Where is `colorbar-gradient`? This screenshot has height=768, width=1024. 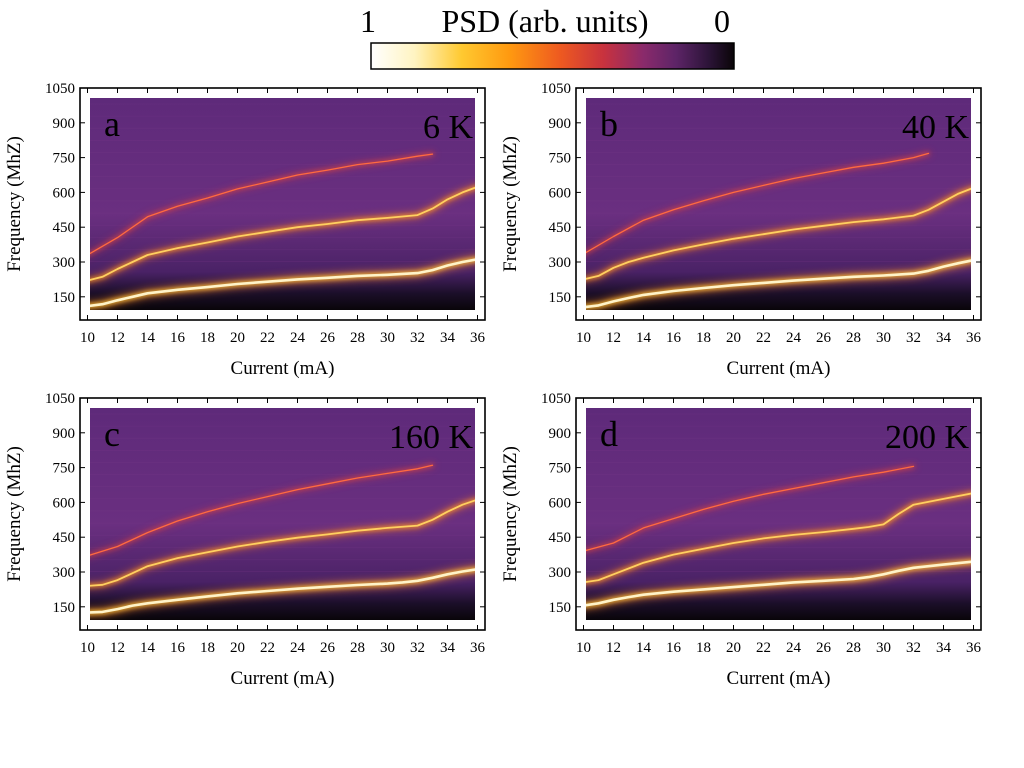
colorbar-gradient is located at coordinates (552, 56).